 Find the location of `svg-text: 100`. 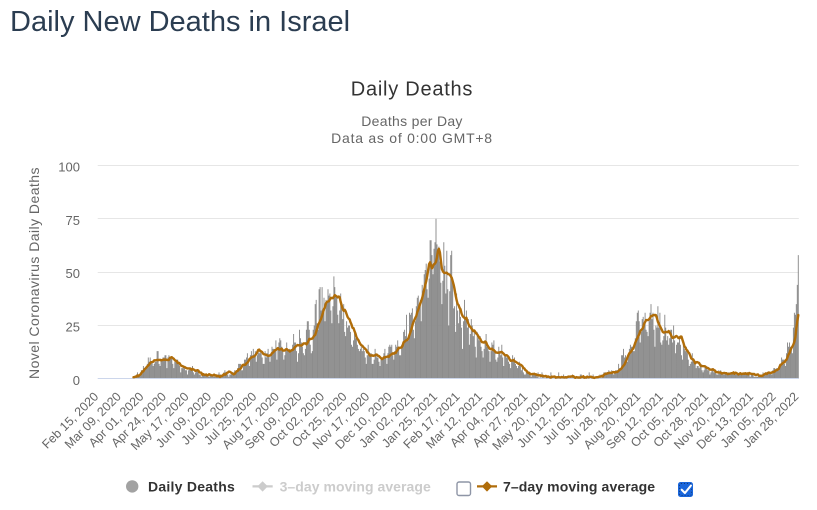

svg-text: 100 is located at coordinates (69, 167).